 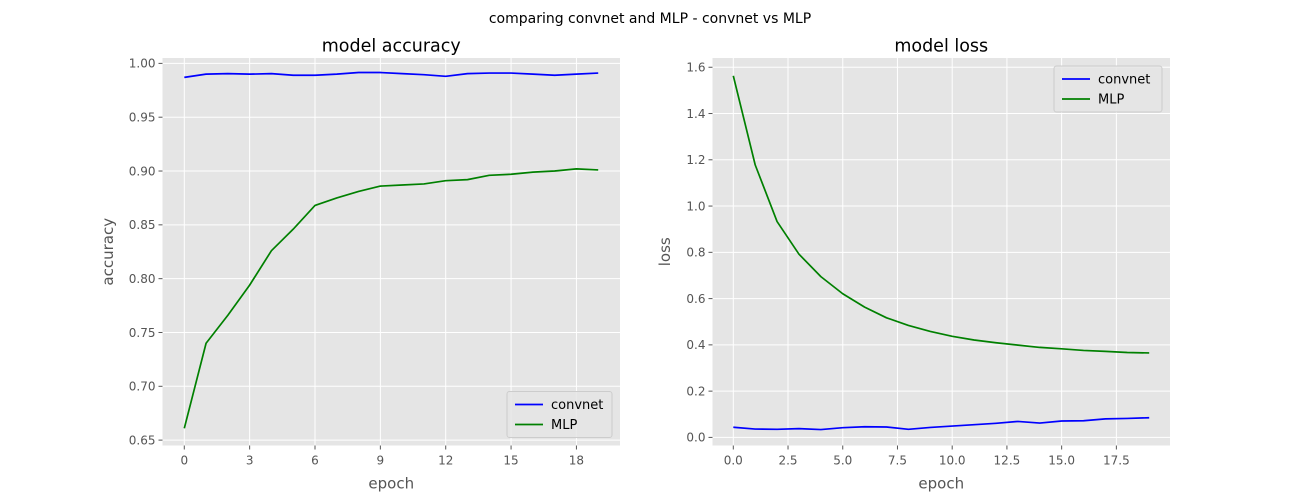 What do you see at coordinates (445, 461) in the screenshot?
I see `accuracy-x-tick-label: 12` at bounding box center [445, 461].